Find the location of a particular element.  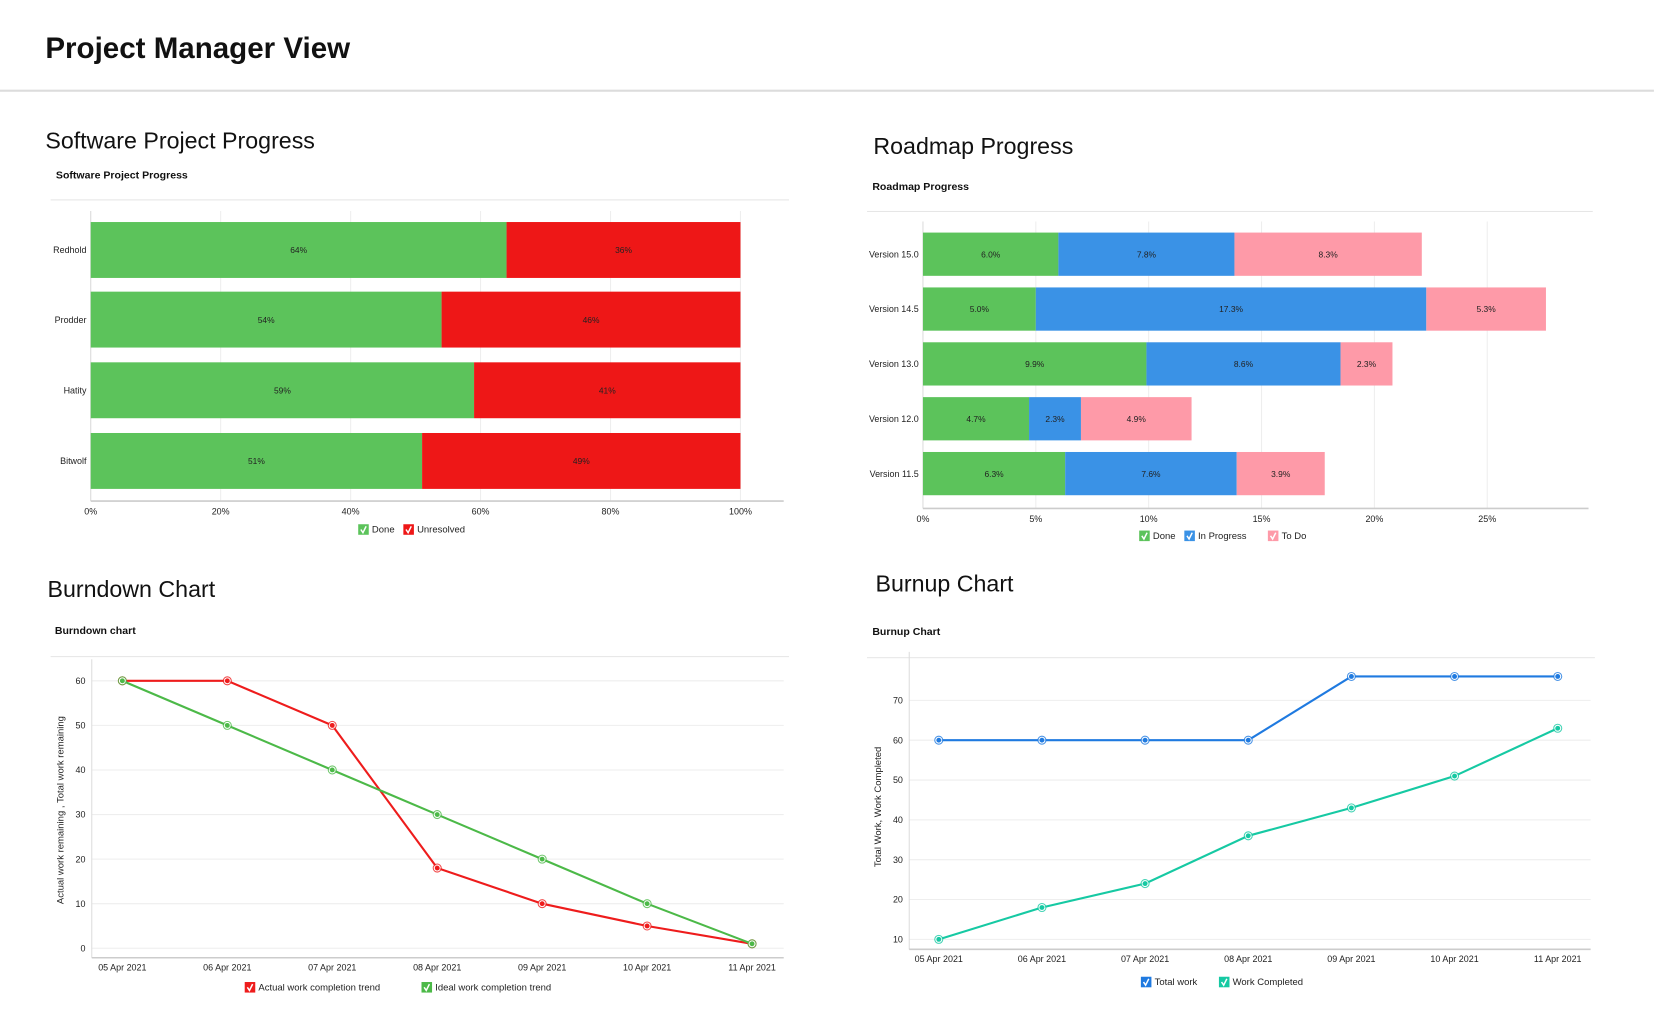

data-label: 7.6% is located at coordinates (1151, 474).